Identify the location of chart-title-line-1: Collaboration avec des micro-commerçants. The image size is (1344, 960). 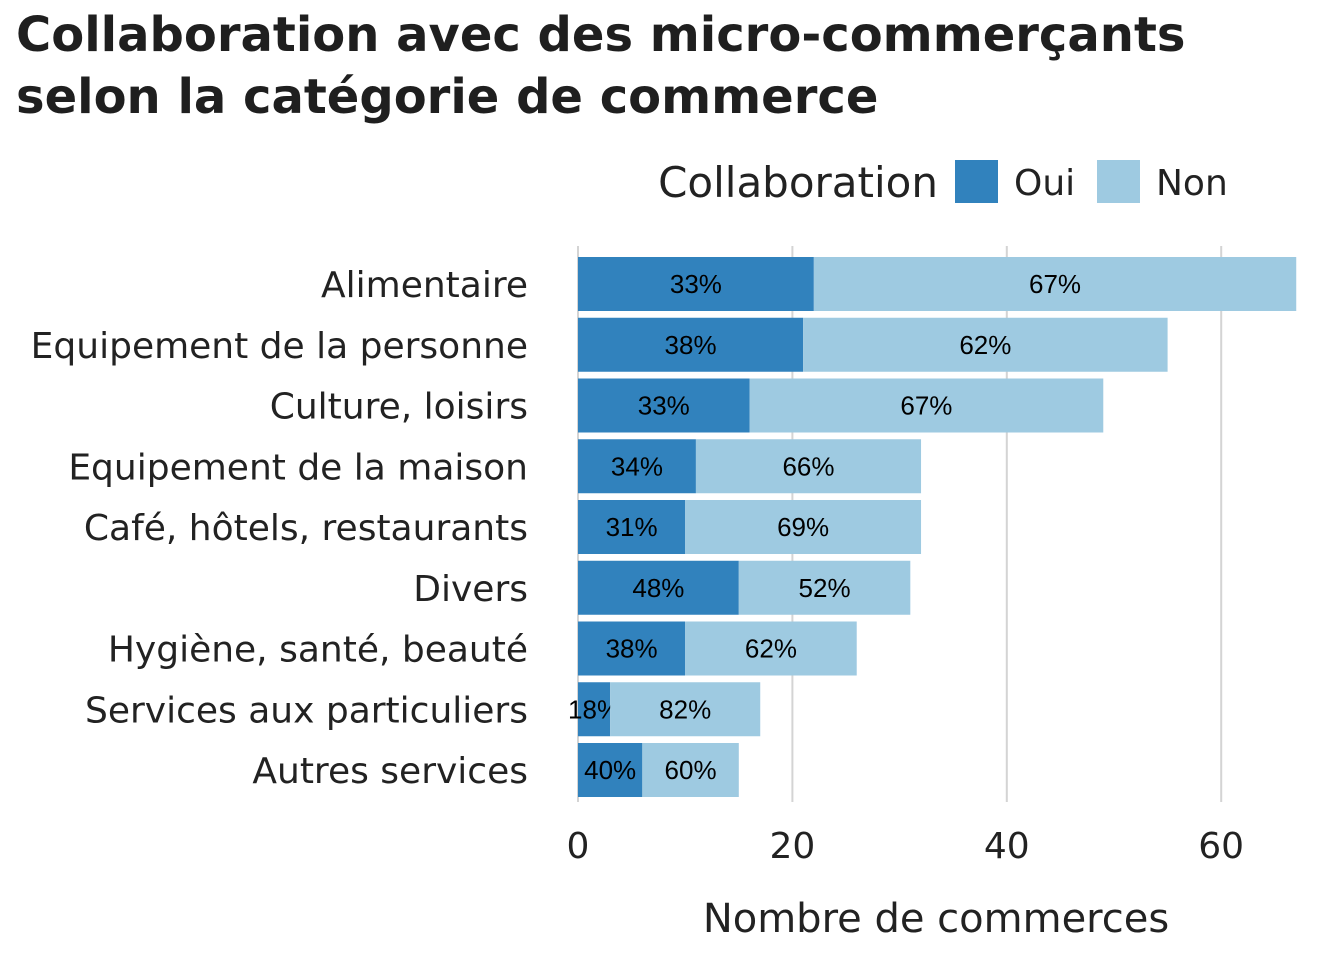
(601, 35).